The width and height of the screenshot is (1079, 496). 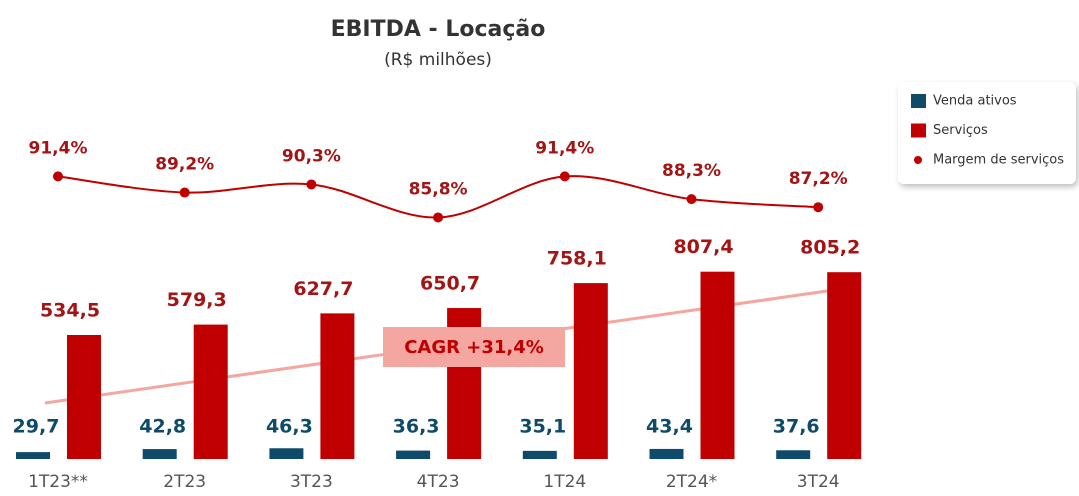 What do you see at coordinates (975, 101) in the screenshot?
I see `legend-label: Venda ativos` at bounding box center [975, 101].